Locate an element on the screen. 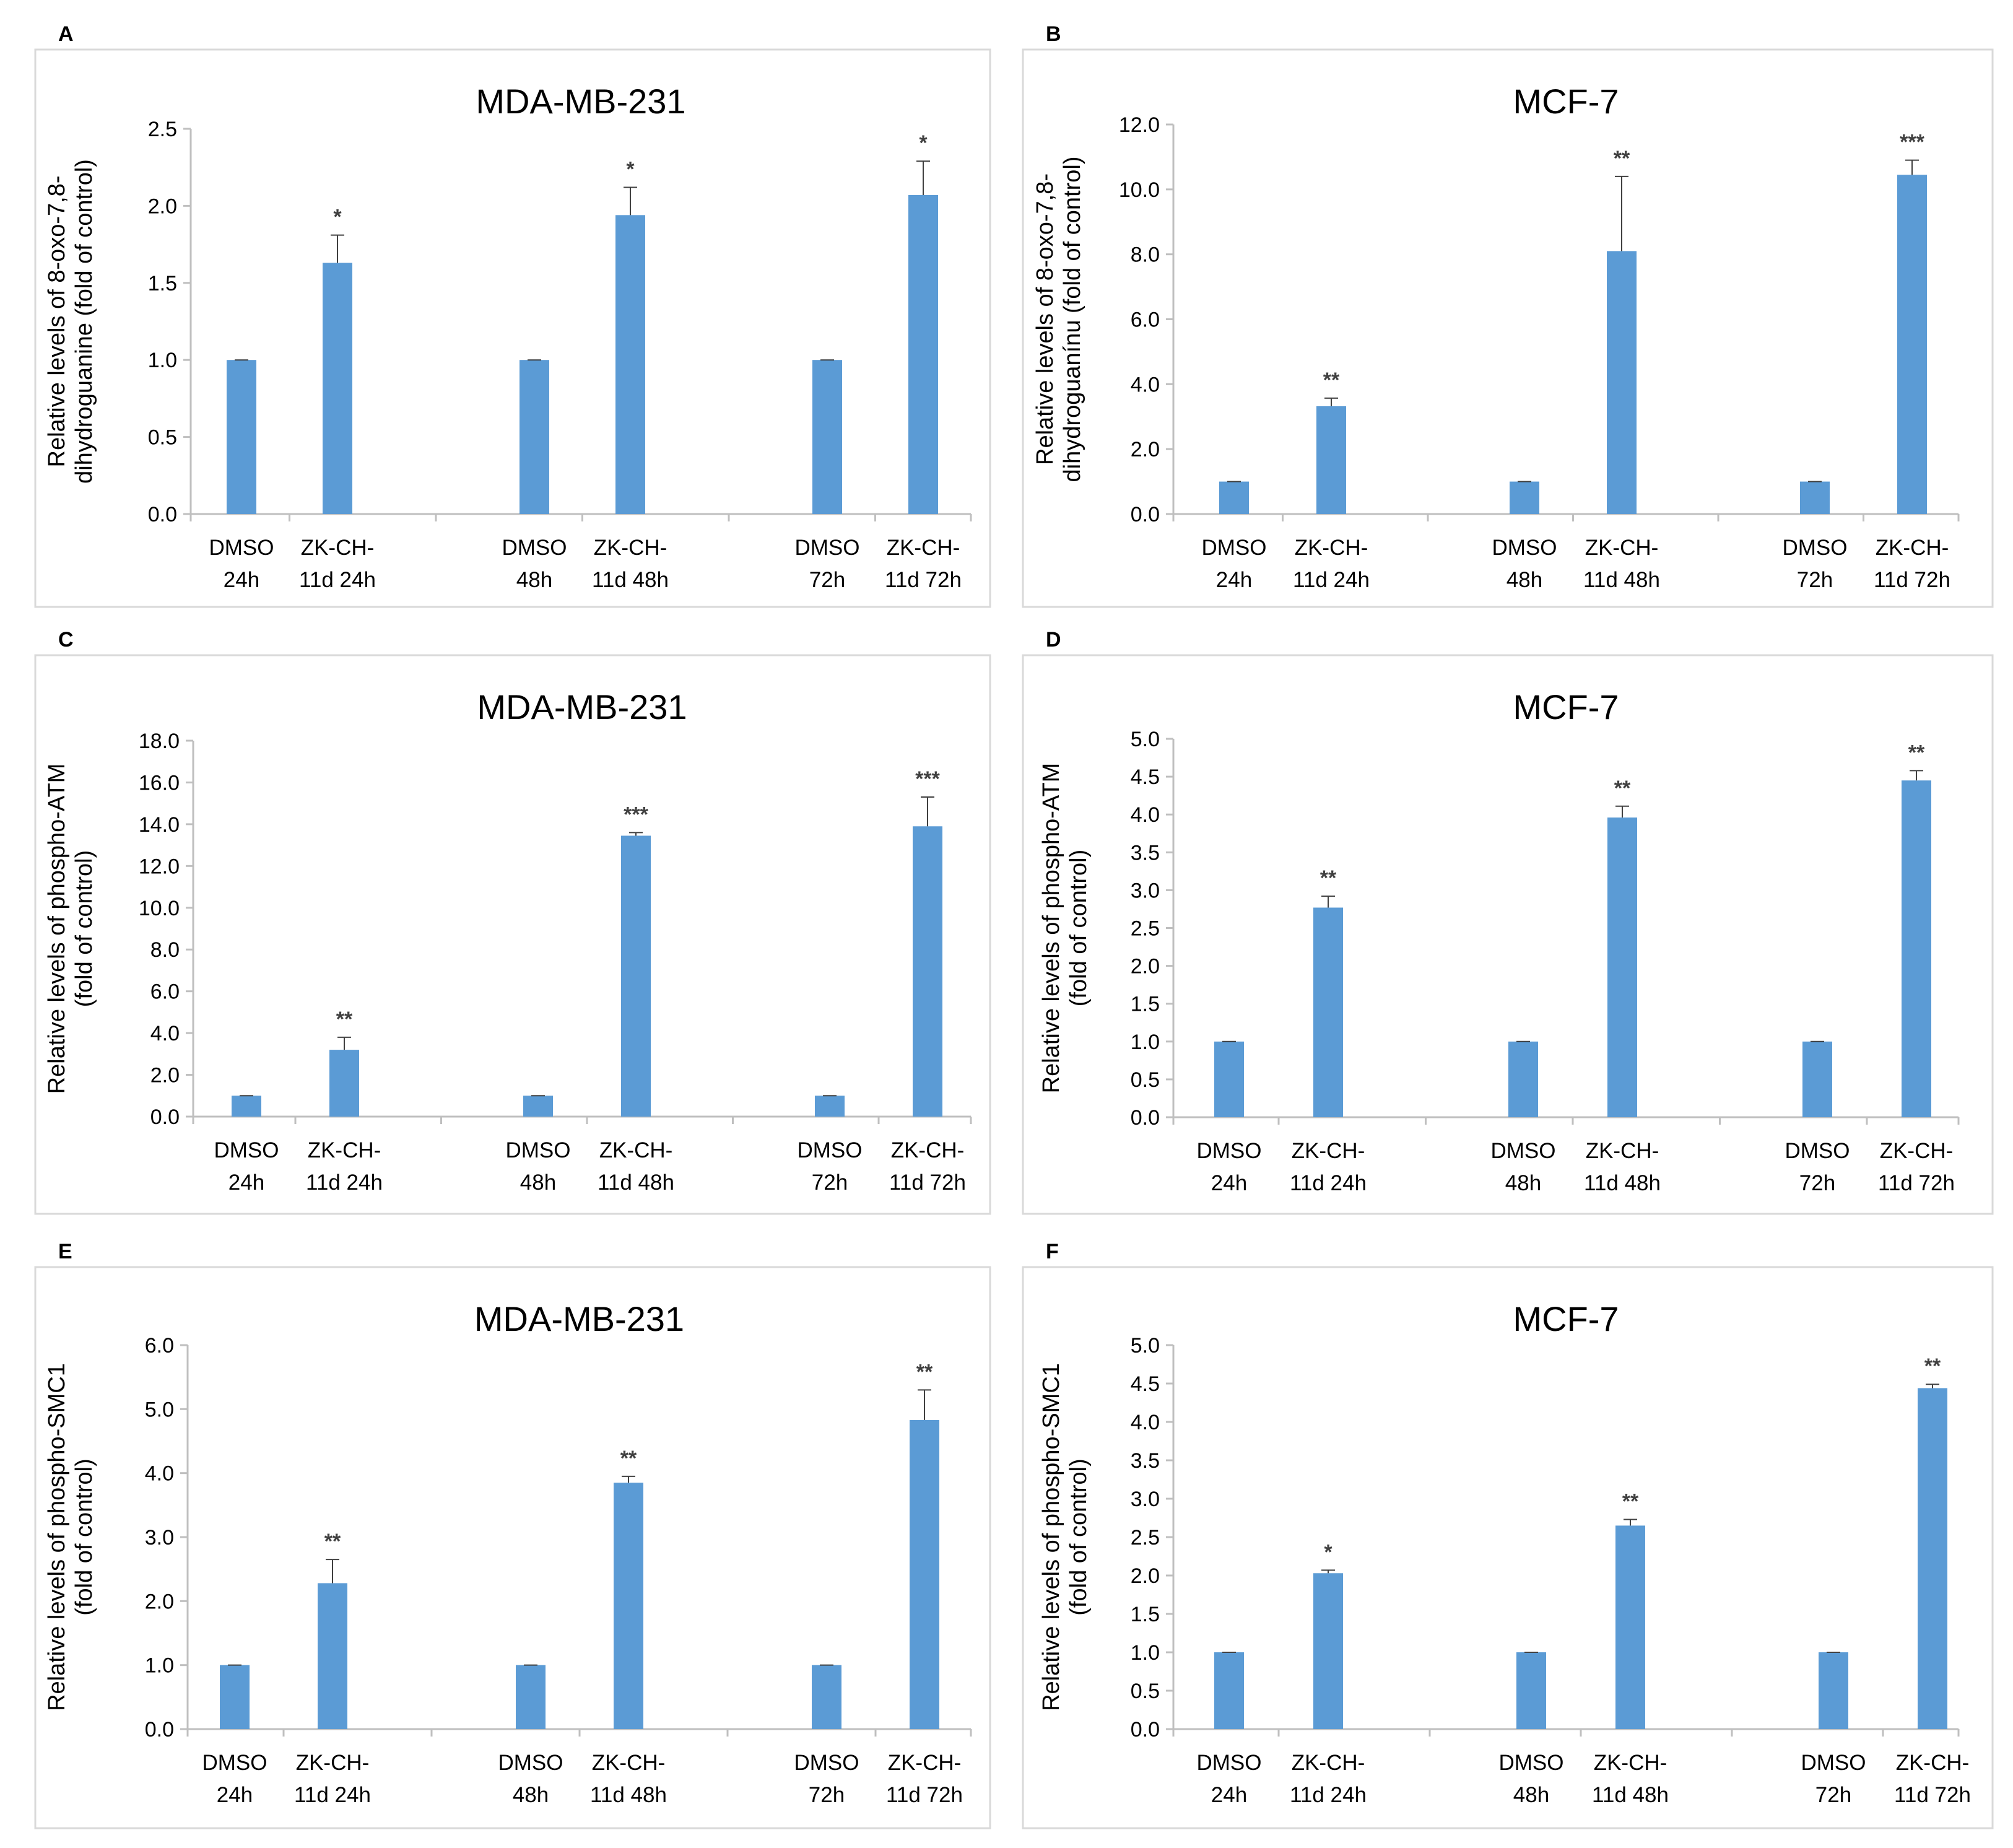  x-tick-label: 11d 24h is located at coordinates (1328, 1183).